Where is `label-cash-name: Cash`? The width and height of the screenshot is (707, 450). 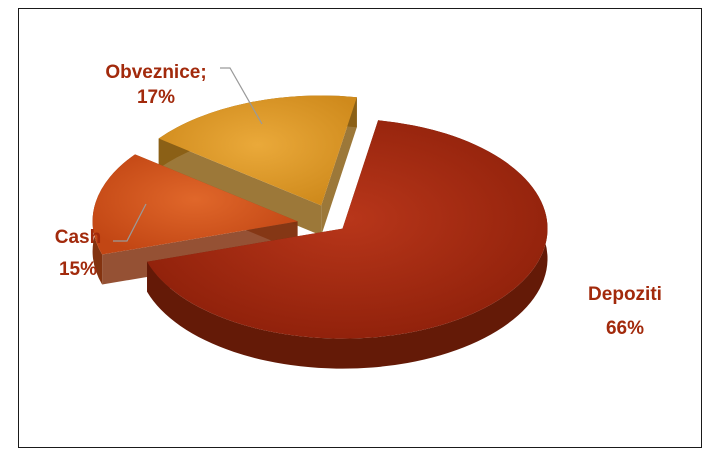 label-cash-name: Cash is located at coordinates (78, 237).